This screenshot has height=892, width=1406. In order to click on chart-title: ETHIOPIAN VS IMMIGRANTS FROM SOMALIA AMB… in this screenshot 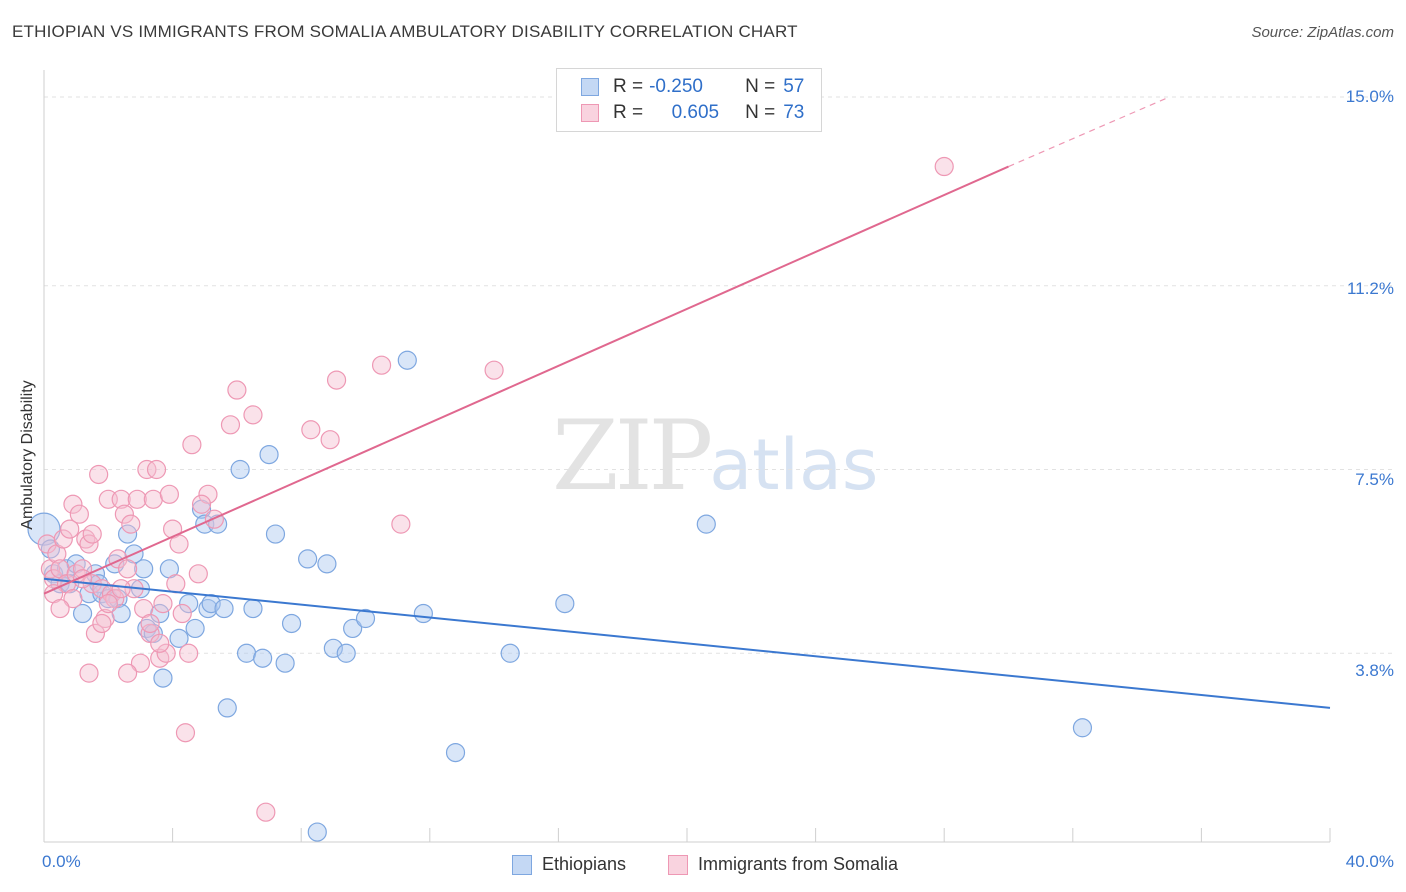, I will do `click(405, 31)`.